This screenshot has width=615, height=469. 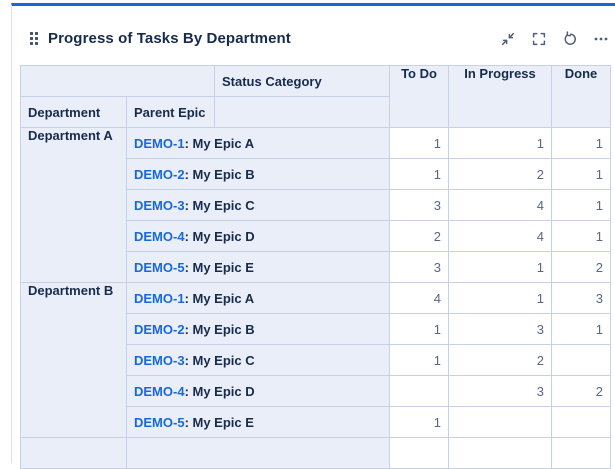 I want to click on column-header-done: Done, so click(x=581, y=96).